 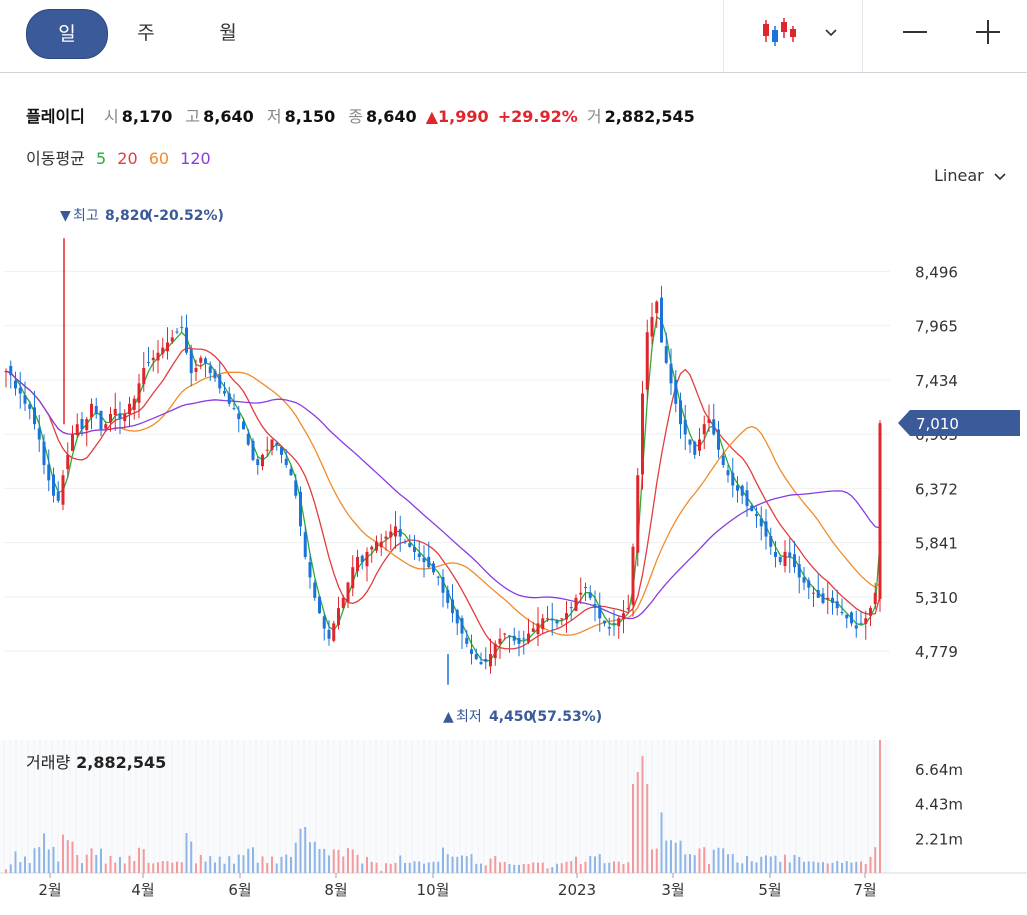 I want to click on candlestick-icon, so click(x=779, y=32).